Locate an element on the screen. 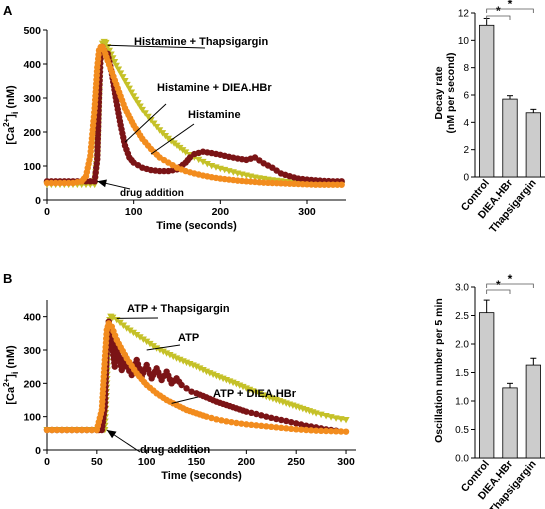 Image resolution: width=545 pixels, height=509 pixels. x-tick-label: 250 is located at coordinates (296, 462).